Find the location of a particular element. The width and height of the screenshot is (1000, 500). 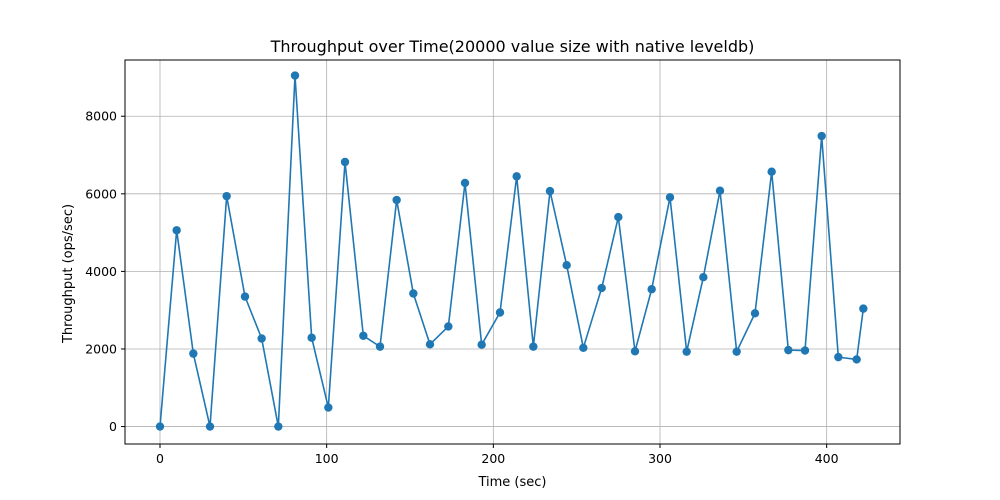

y-tick-label: 0 is located at coordinates (113, 426).